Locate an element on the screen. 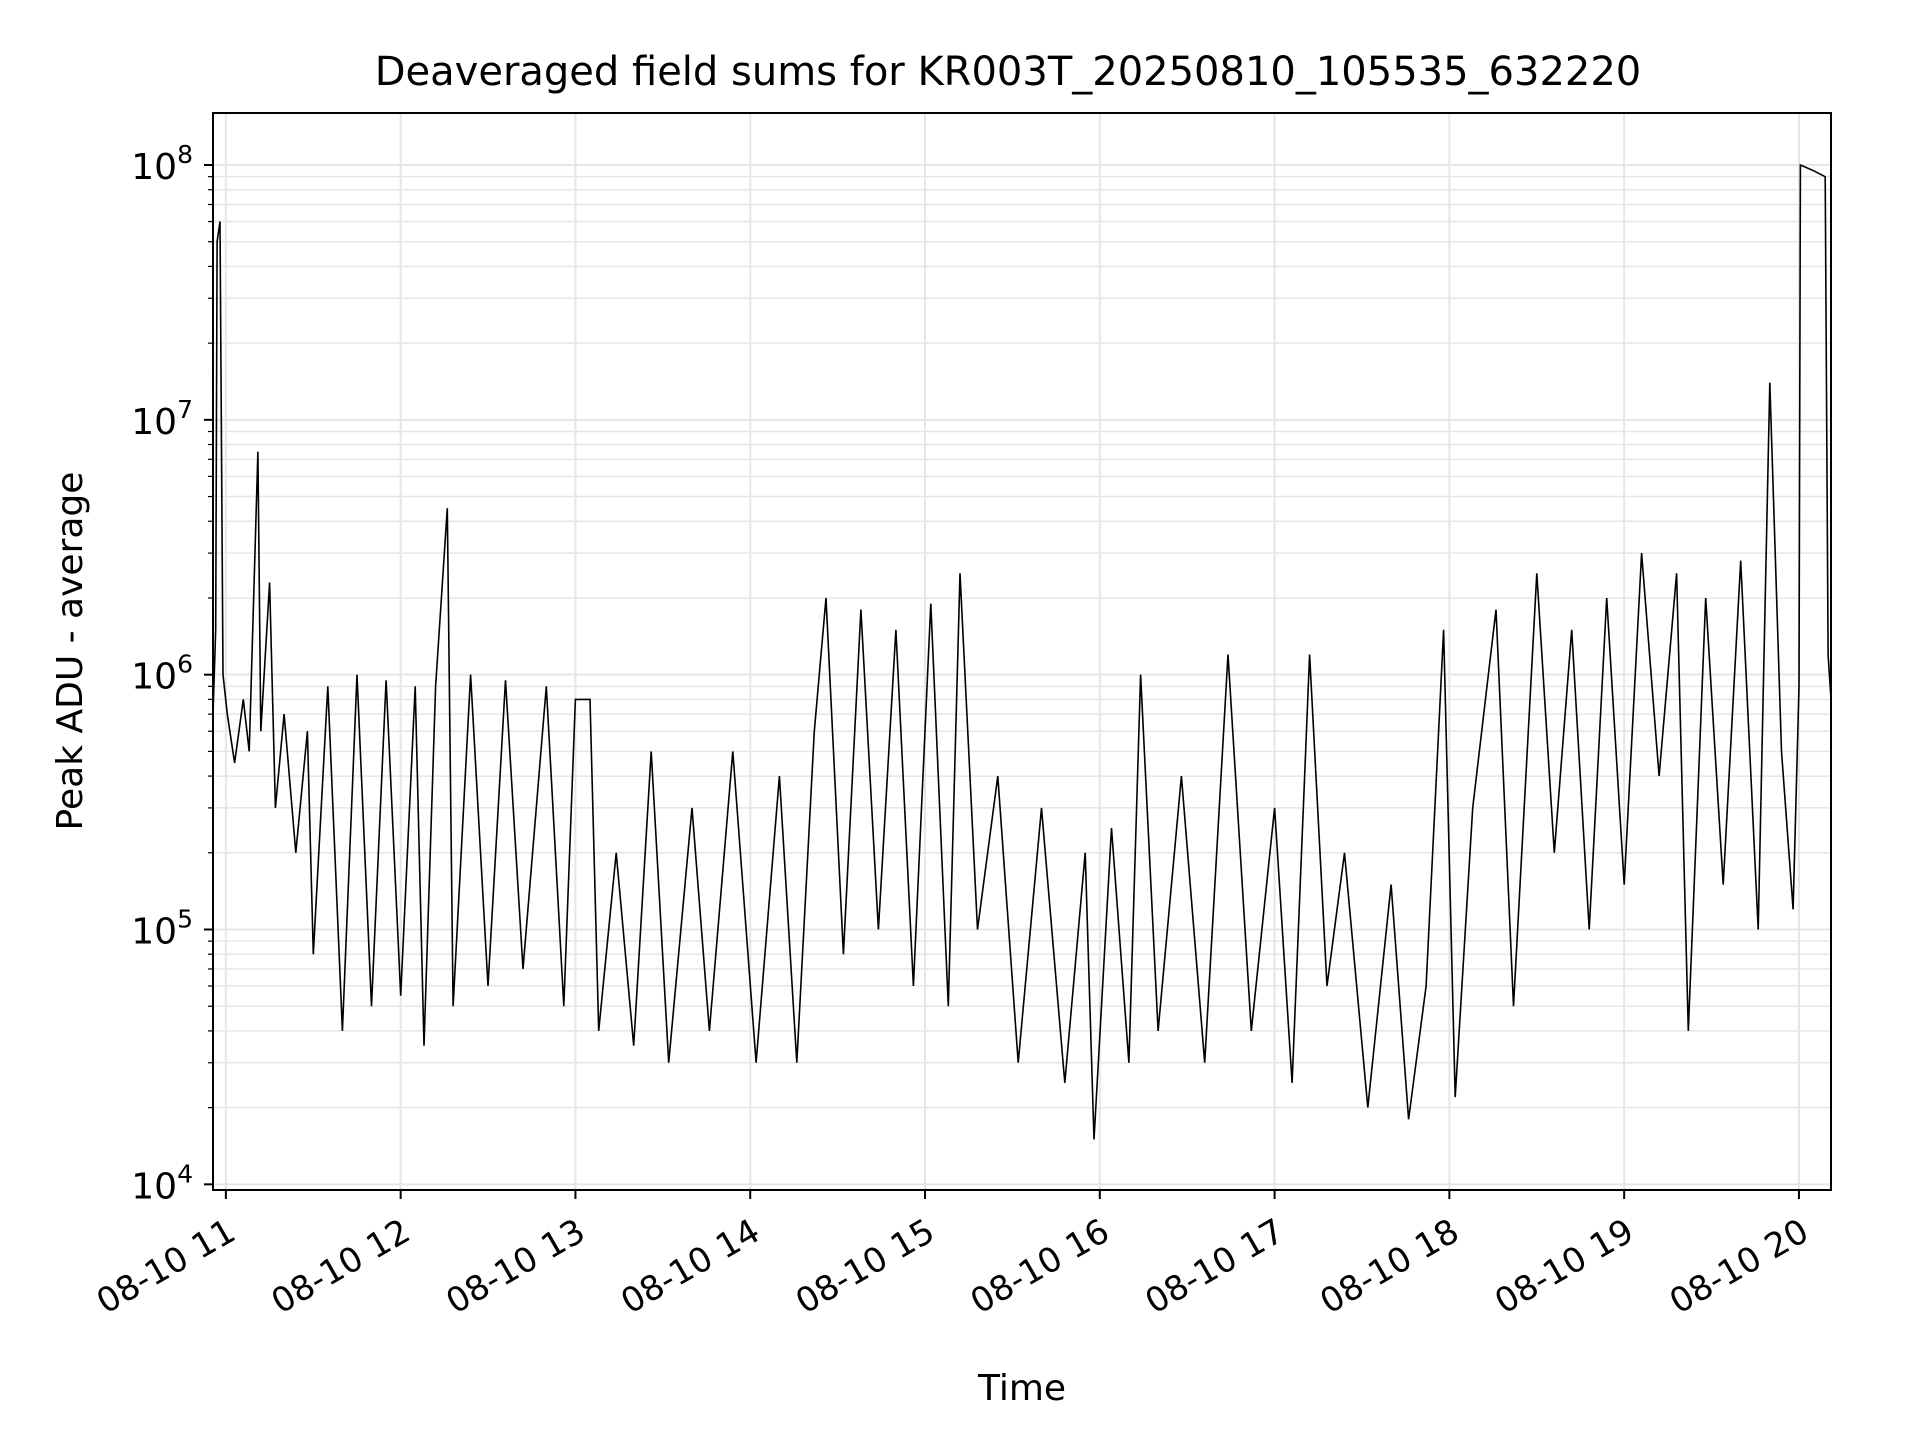 The image size is (1920, 1440). y-tick-label-exponent: 7 is located at coordinates (185, 409).